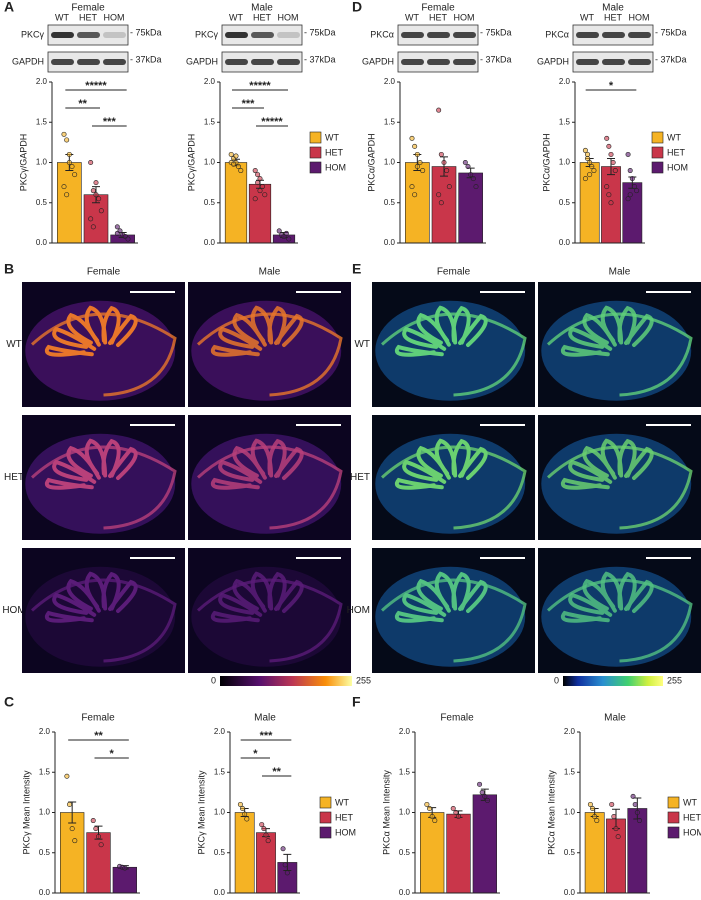 The width and height of the screenshot is (701, 900). Describe the element at coordinates (23, 163) in the screenshot. I see `y-axis-label: PKCγ/GAPDH` at that location.